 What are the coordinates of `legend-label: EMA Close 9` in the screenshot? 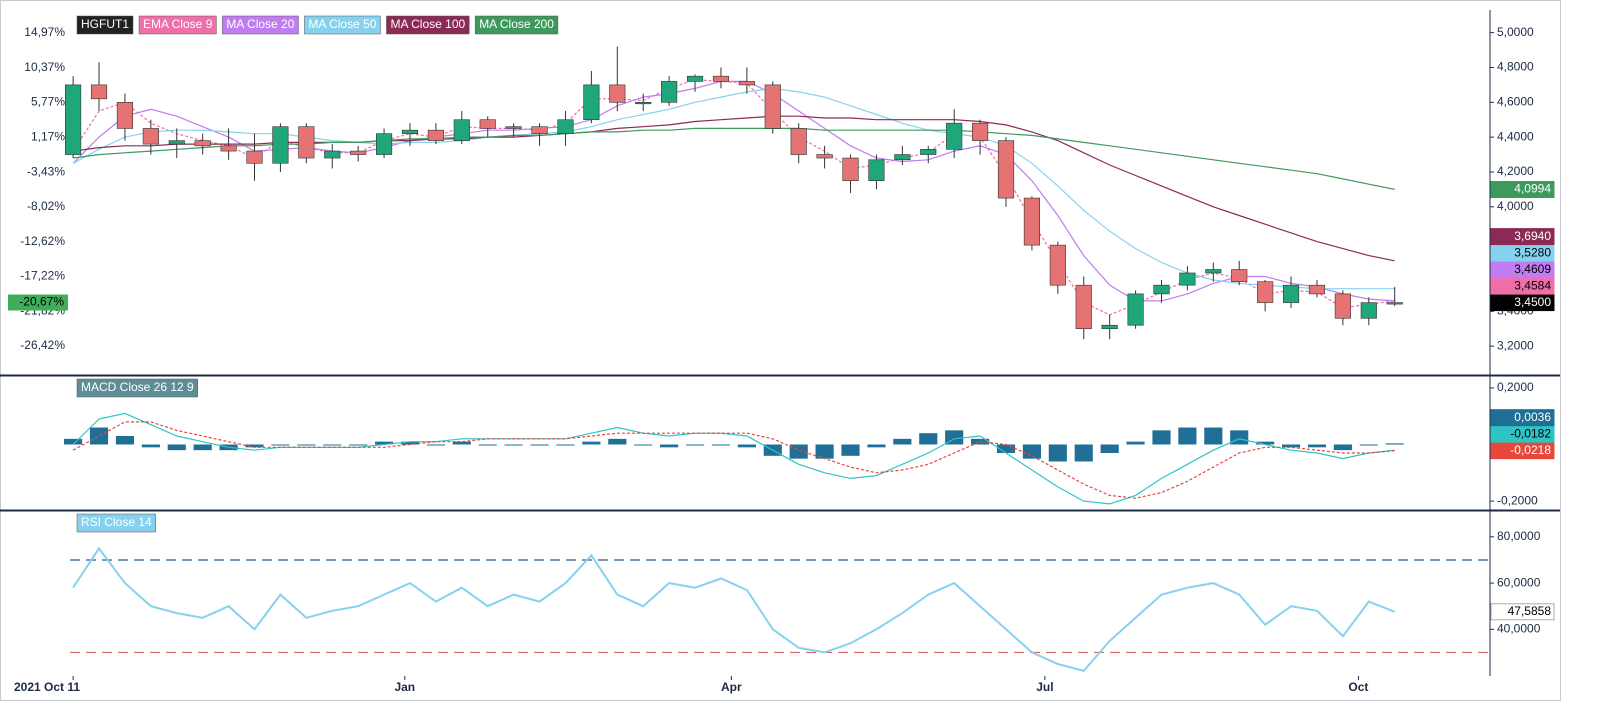 It's located at (178, 24).